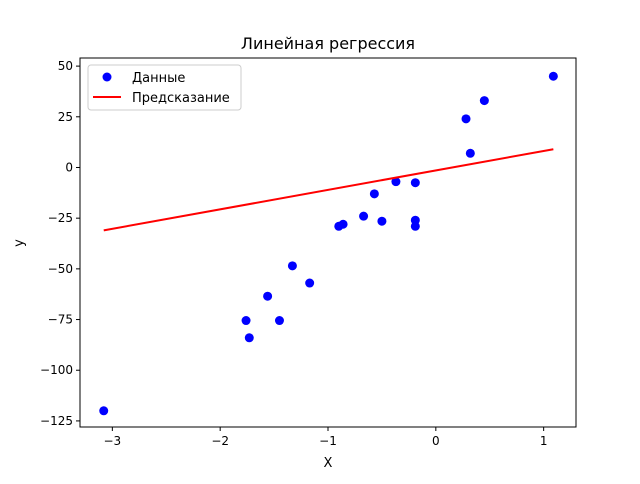  What do you see at coordinates (19, 243) in the screenshot?
I see `y-axis-label: y` at bounding box center [19, 243].